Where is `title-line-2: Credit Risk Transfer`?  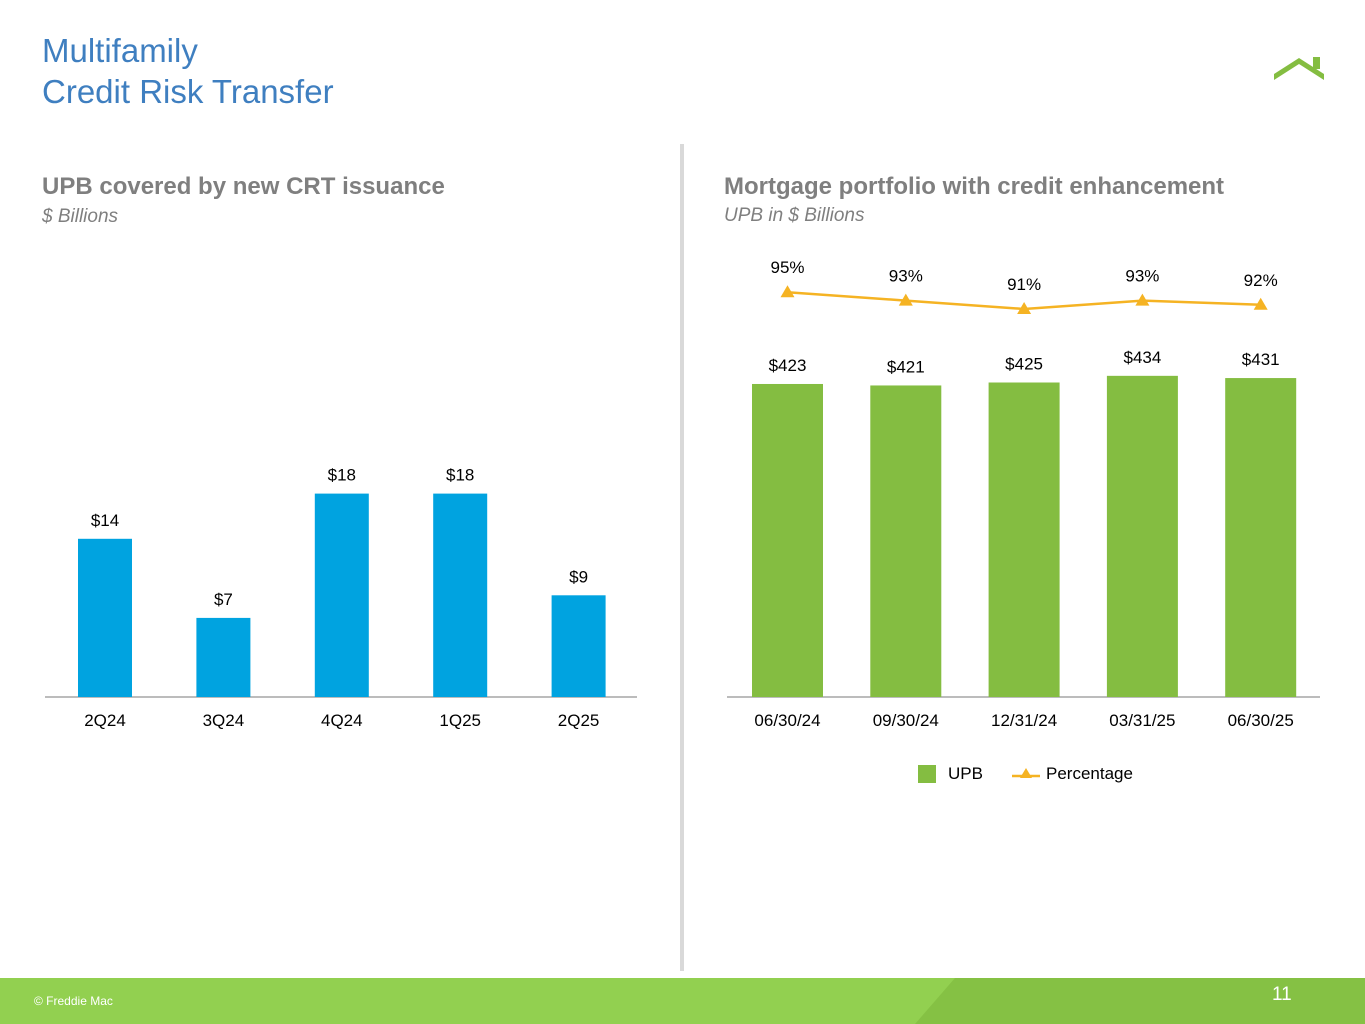
title-line-2: Credit Risk Transfer is located at coordinates (188, 91).